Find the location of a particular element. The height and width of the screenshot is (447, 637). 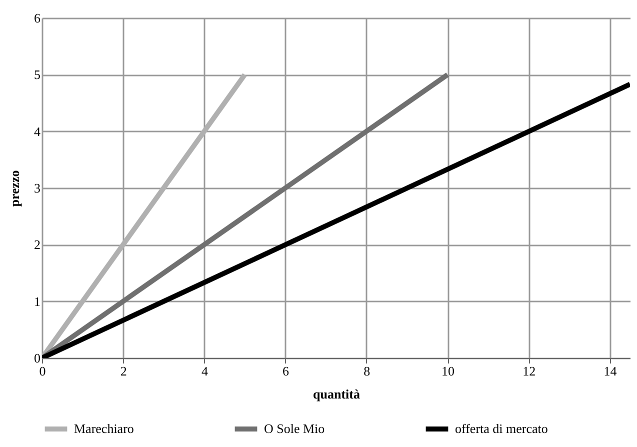

legend-label: Marechiaro is located at coordinates (104, 428).